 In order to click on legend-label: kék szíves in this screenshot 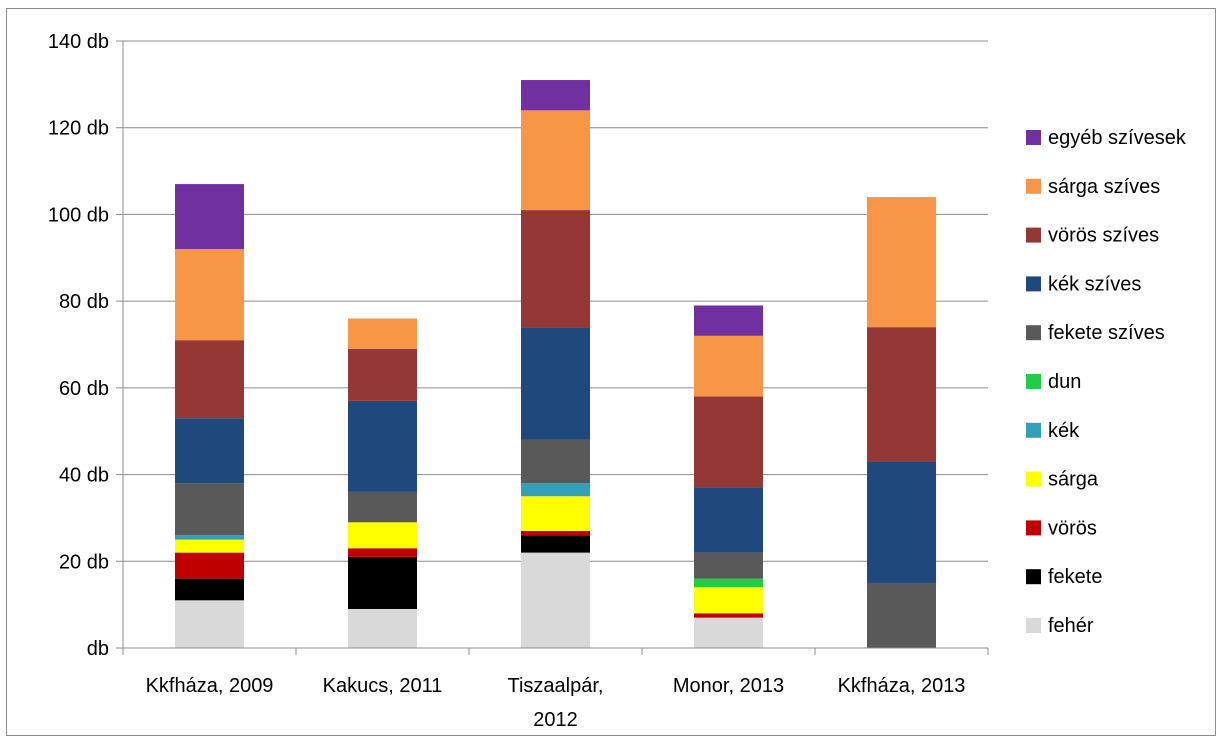, I will do `click(1094, 284)`.